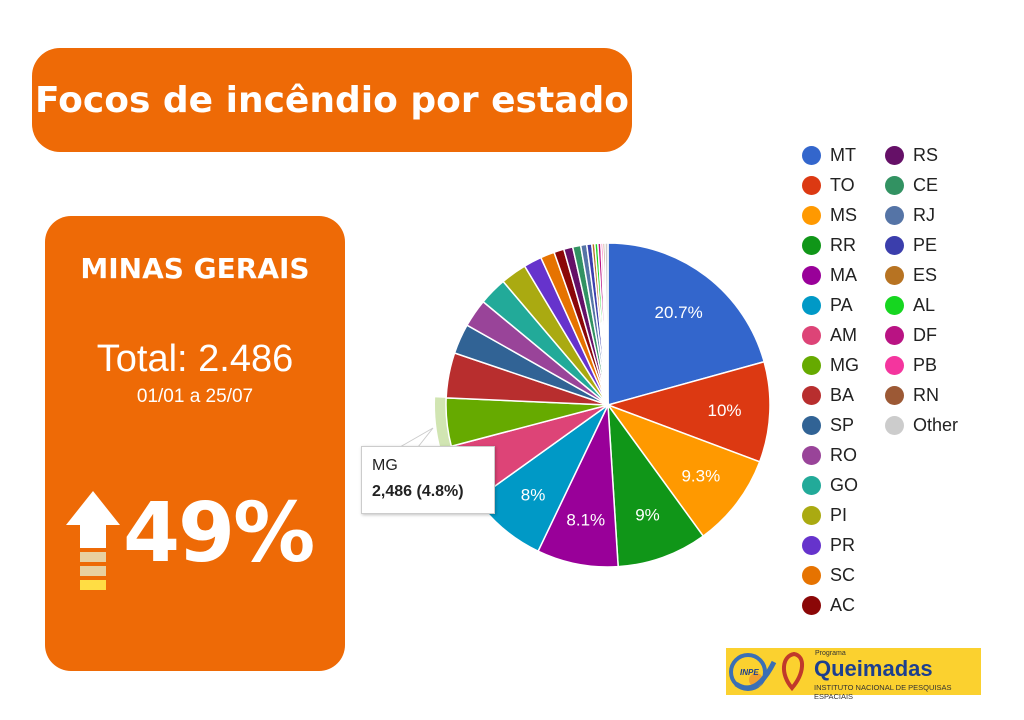 This screenshot has width=1024, height=720. Describe the element at coordinates (195, 396) in the screenshot. I see `date-range: 01/01 a 25/07` at that location.